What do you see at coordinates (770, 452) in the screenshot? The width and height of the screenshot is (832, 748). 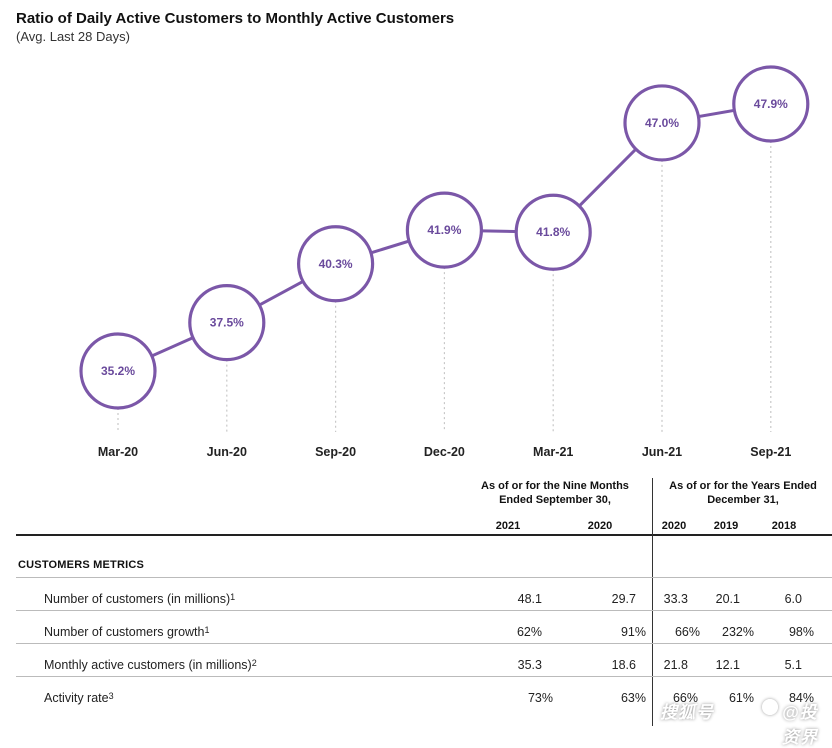 I see `x-tick-label: Sep-21` at bounding box center [770, 452].